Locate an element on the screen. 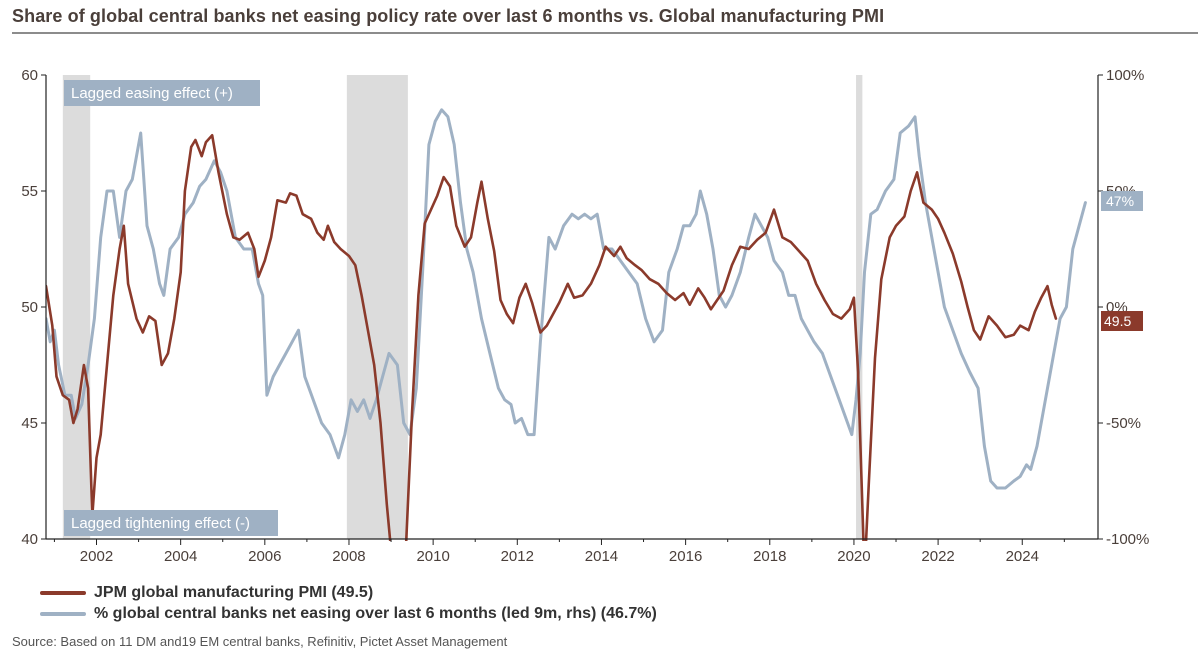 The height and width of the screenshot is (658, 1200). end-label-pmi: 49.5 is located at coordinates (1122, 321).